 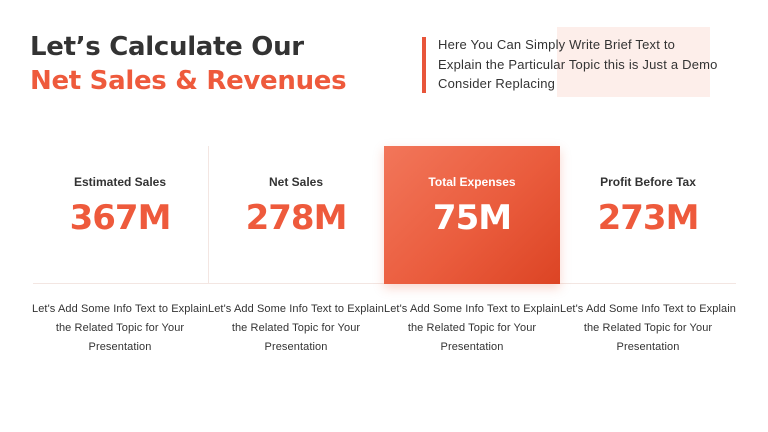 I want to click on slide-title: Let’s Calculate Our Net Sales & Revenues, so click(x=188, y=64).